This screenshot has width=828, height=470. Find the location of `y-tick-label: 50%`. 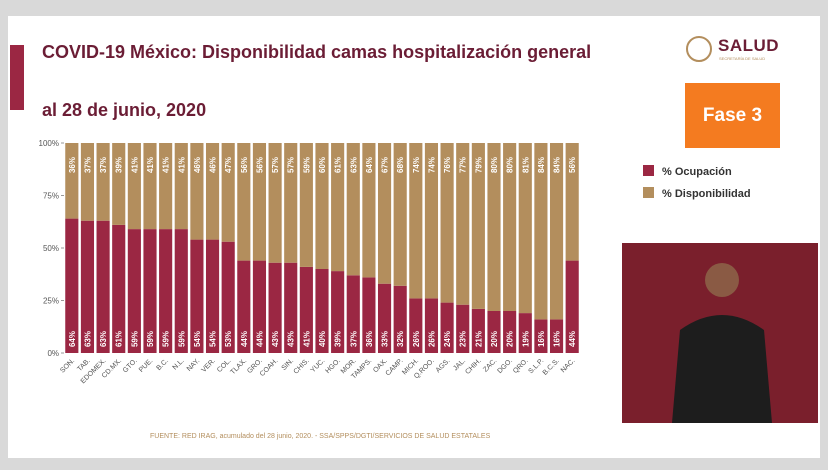

y-tick-label: 50% is located at coordinates (51, 248).